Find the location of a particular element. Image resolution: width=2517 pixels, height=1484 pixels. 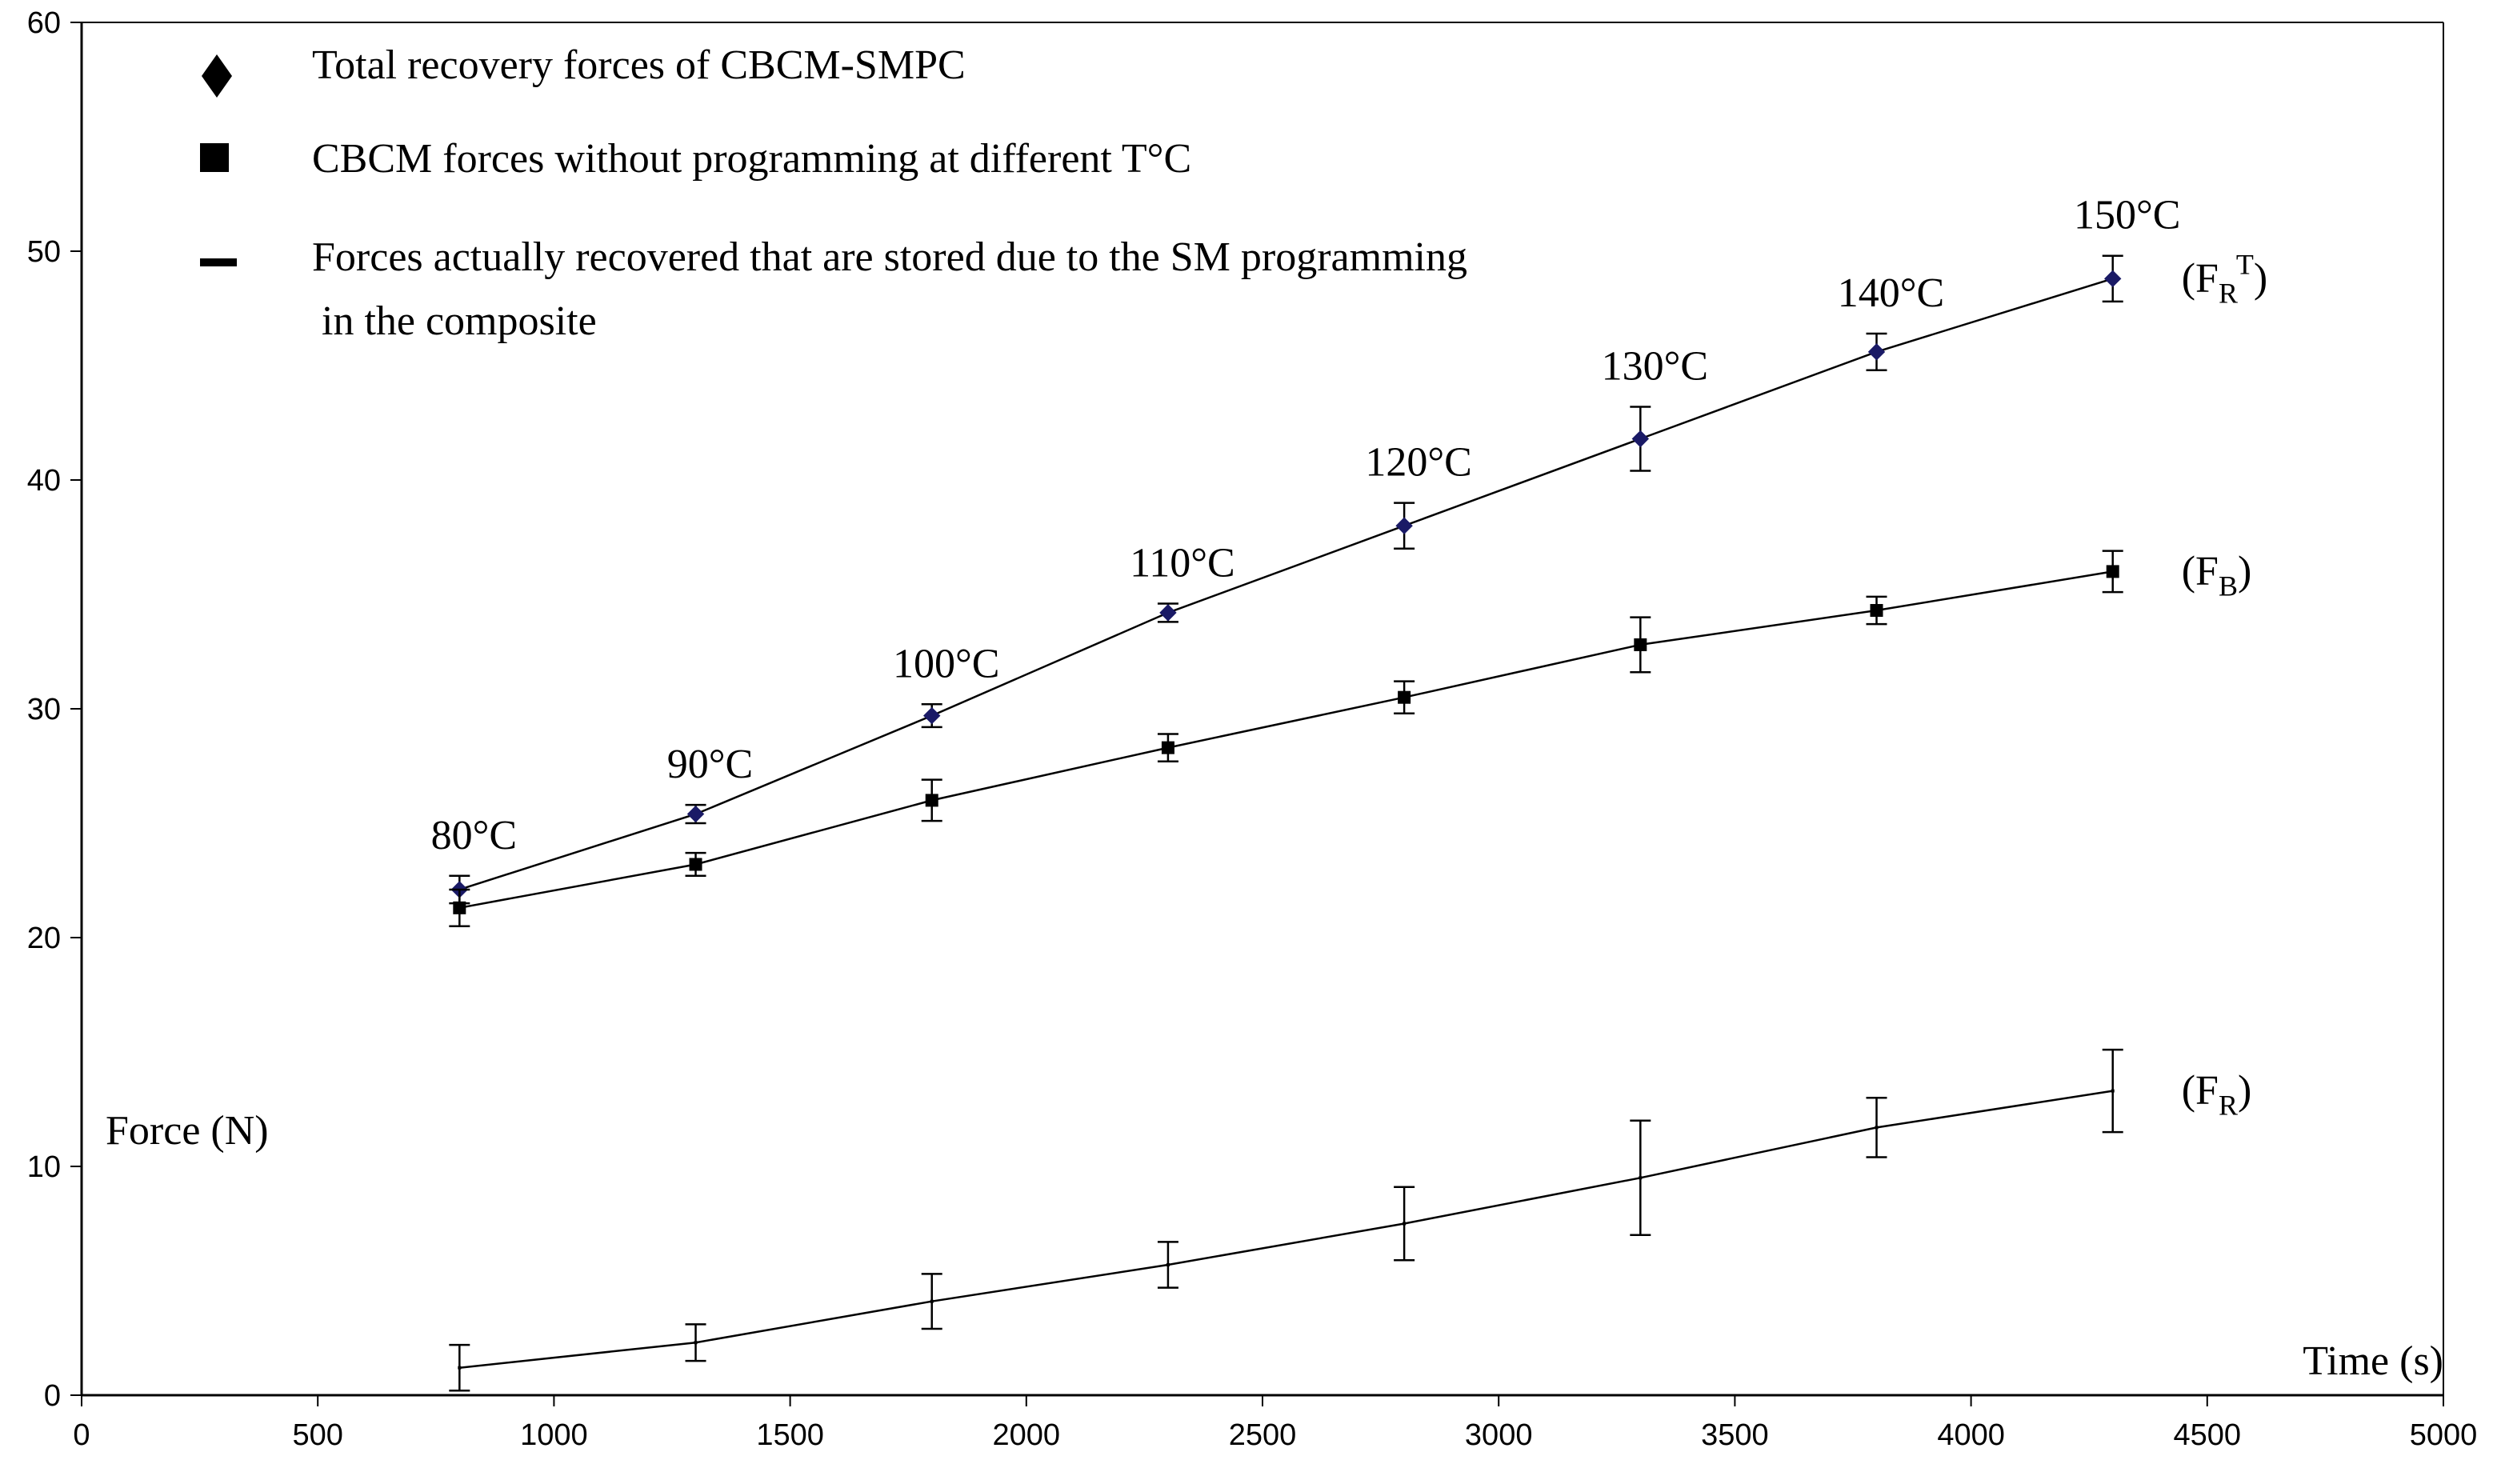

legend-dash-marker is located at coordinates (218, 262).